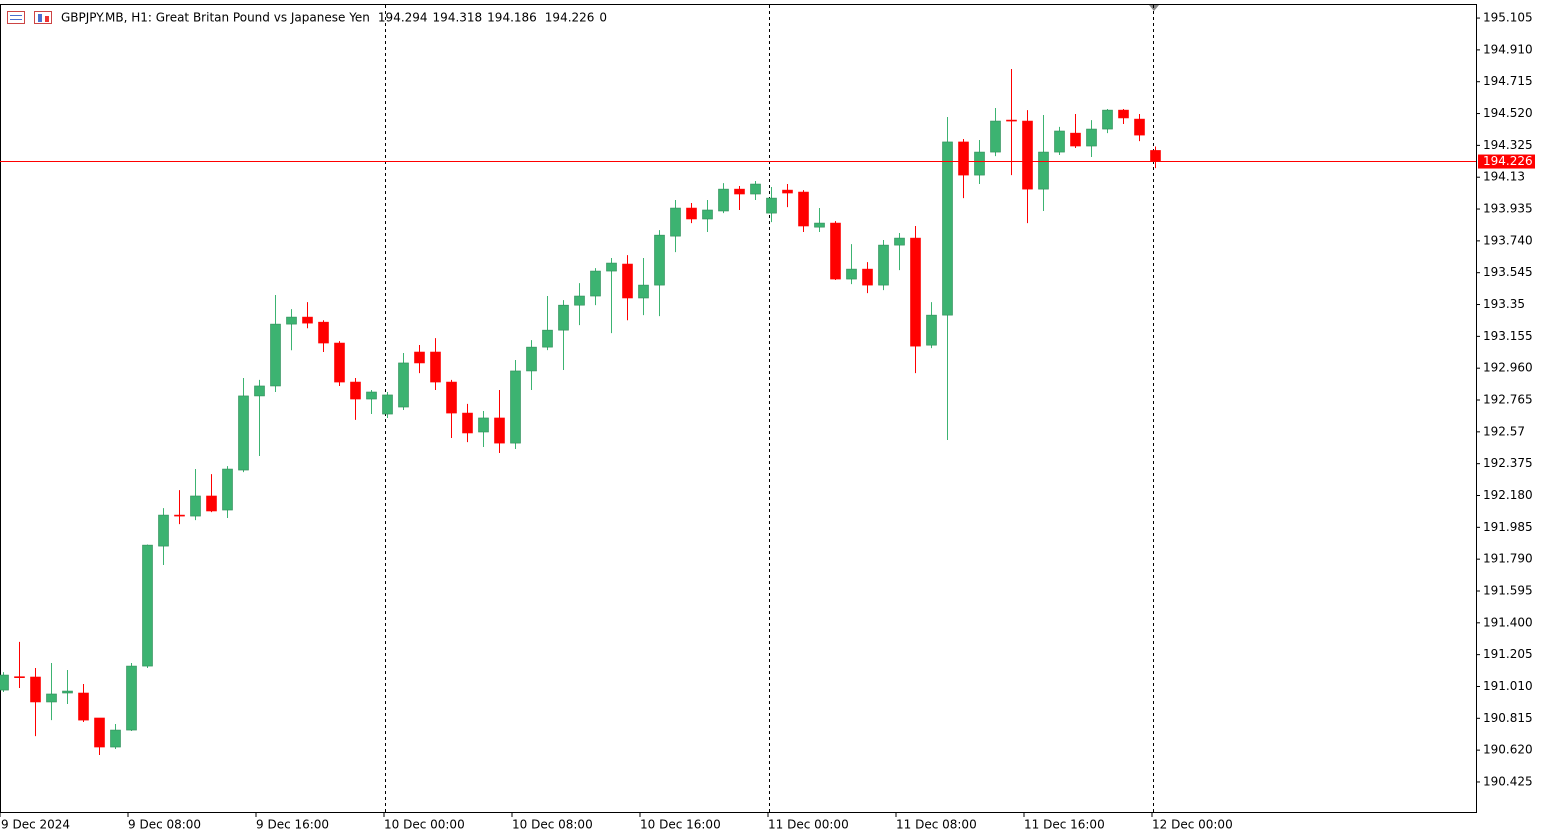 This screenshot has height=838, width=1549. Describe the element at coordinates (1504, 304) in the screenshot. I see `y-tick-label: 193.35` at that location.